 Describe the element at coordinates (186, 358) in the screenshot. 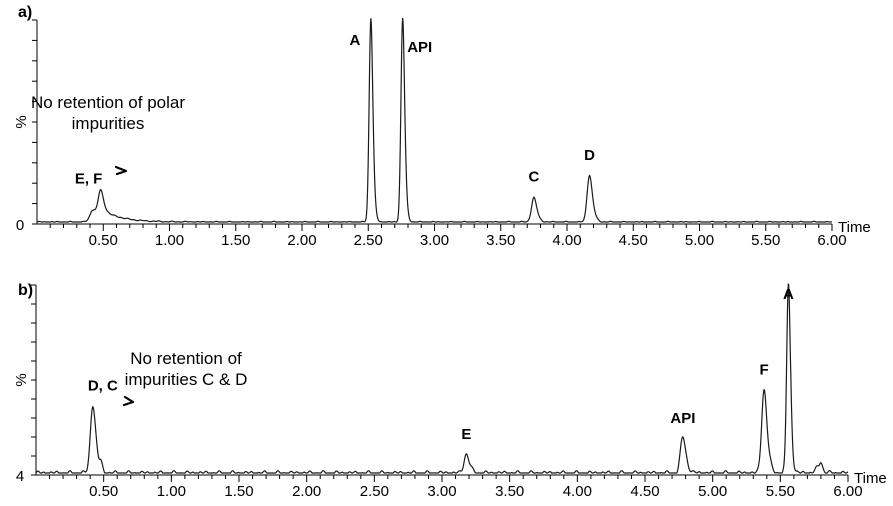

I see `annotation-line: No retention of` at that location.